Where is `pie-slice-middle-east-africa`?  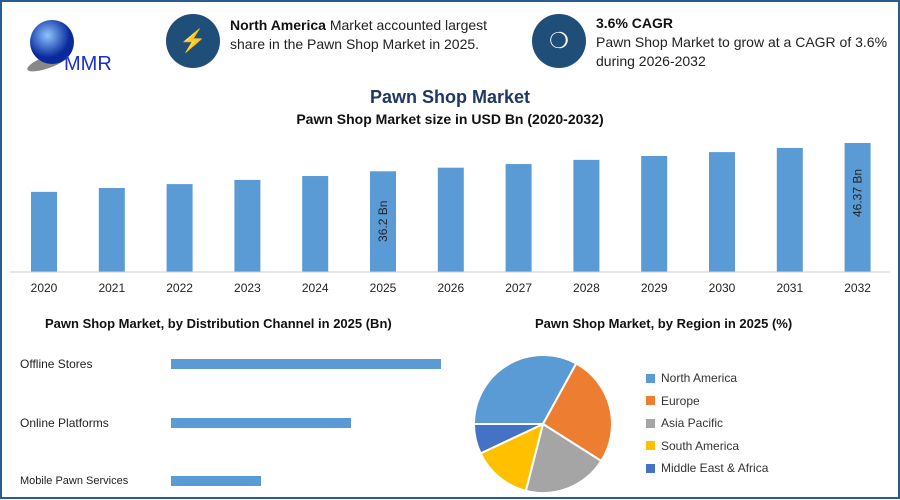
pie-slice-middle-east-africa is located at coordinates (508, 439).